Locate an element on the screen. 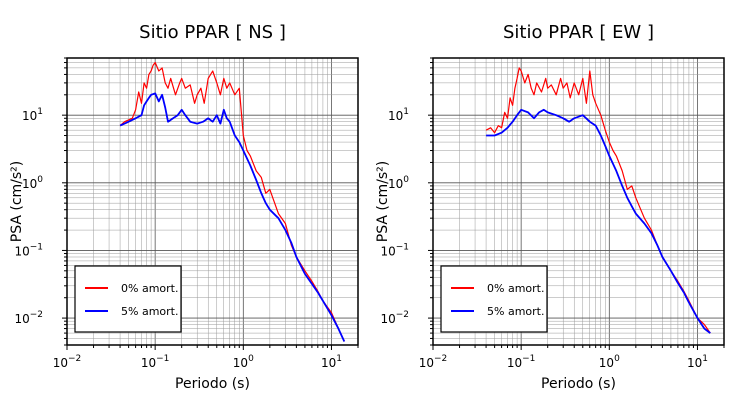 This screenshot has height=400, width=730. chart-title: Sitio PPAR [ EW ] is located at coordinates (578, 32).